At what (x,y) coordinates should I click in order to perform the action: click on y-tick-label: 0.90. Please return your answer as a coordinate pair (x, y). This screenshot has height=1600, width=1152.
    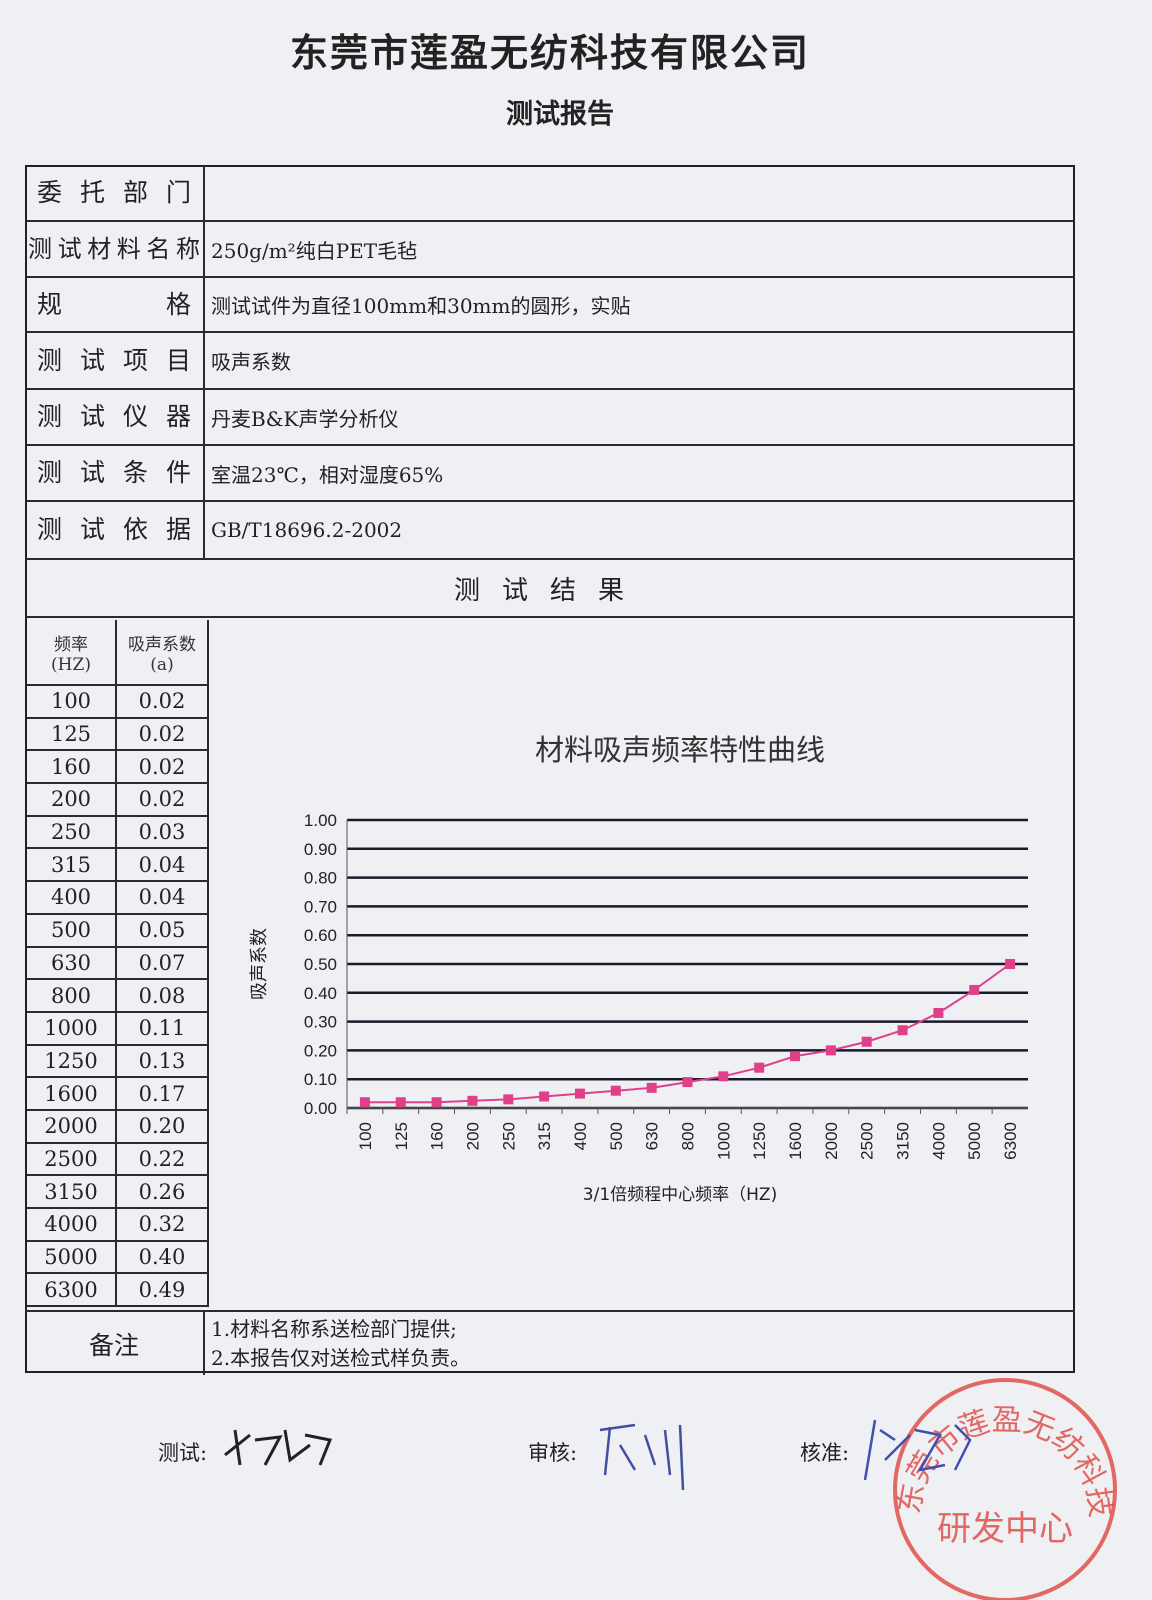
    Looking at the image, I should click on (320, 849).